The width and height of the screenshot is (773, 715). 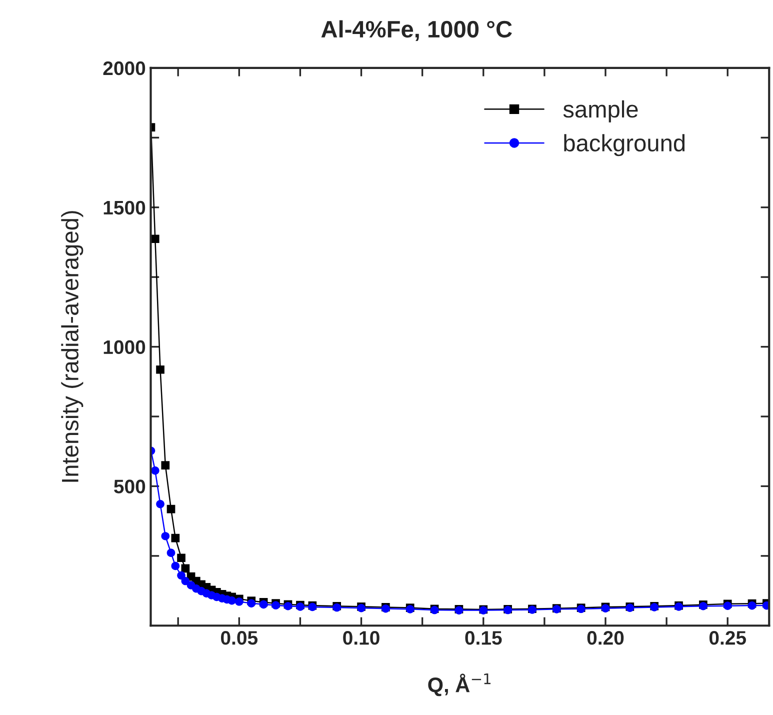 What do you see at coordinates (727, 638) in the screenshot?
I see `x-tick-label: 0.25` at bounding box center [727, 638].